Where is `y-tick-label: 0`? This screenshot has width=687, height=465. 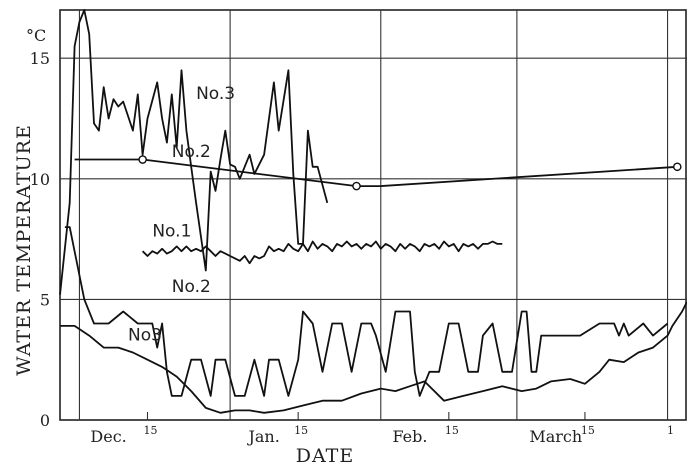
y-tick-label: 0 is located at coordinates (45, 420).